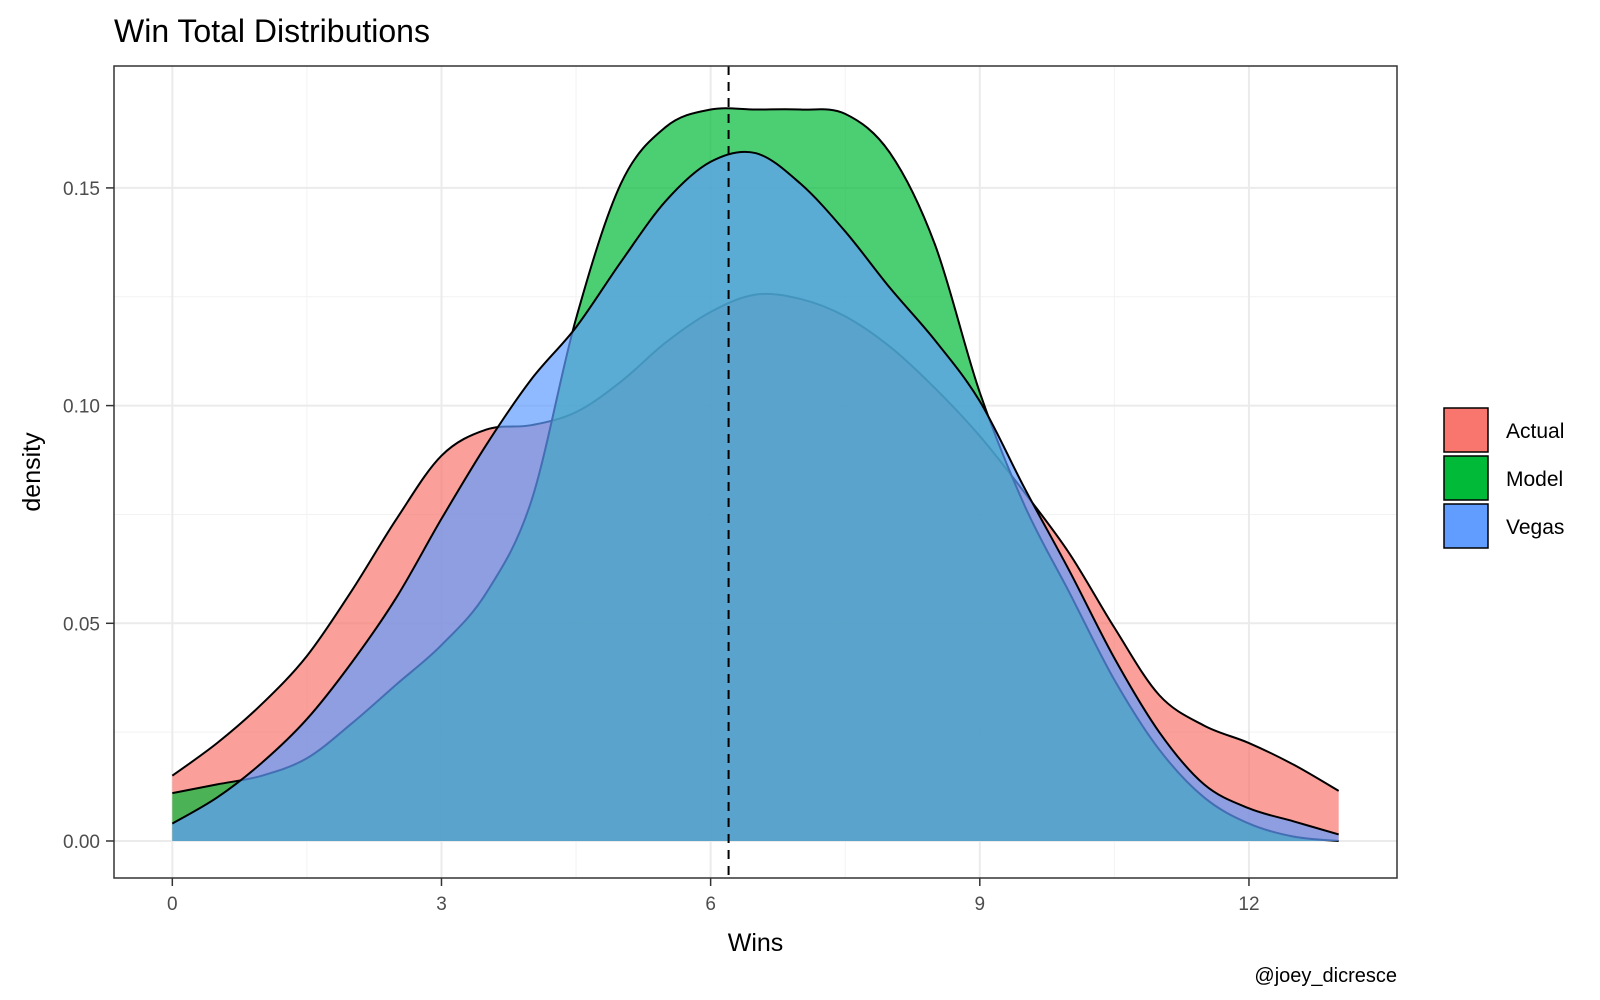 The image size is (1600, 1000). What do you see at coordinates (1248, 904) in the screenshot?
I see `x-tick-label: 12` at bounding box center [1248, 904].